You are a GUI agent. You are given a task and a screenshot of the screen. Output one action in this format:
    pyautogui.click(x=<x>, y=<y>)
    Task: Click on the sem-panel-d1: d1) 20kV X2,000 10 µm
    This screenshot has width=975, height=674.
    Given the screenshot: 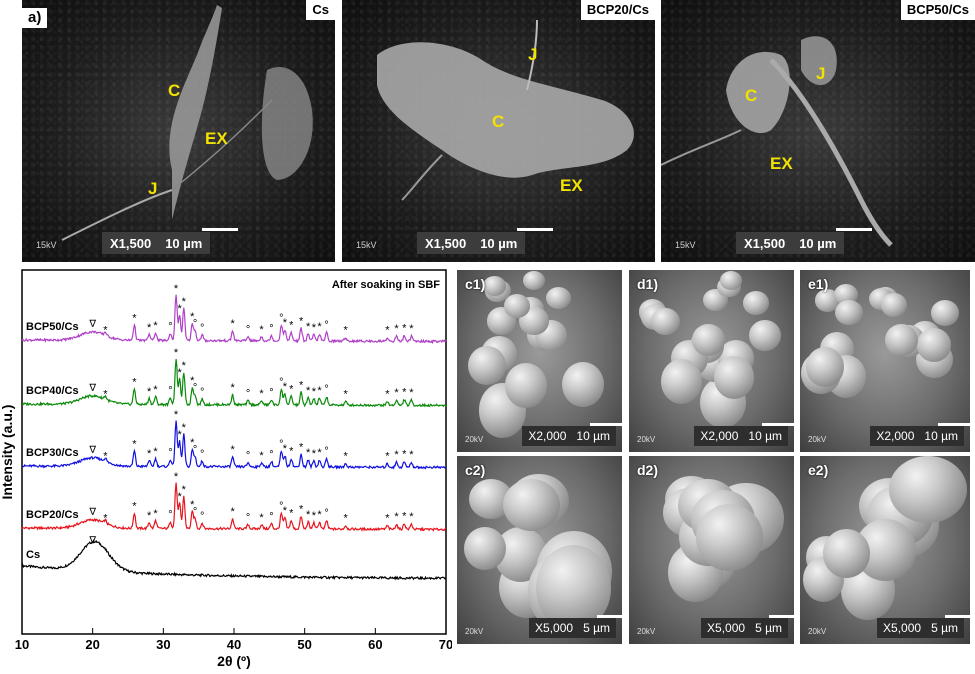 What is the action you would take?
    pyautogui.click(x=711, y=361)
    